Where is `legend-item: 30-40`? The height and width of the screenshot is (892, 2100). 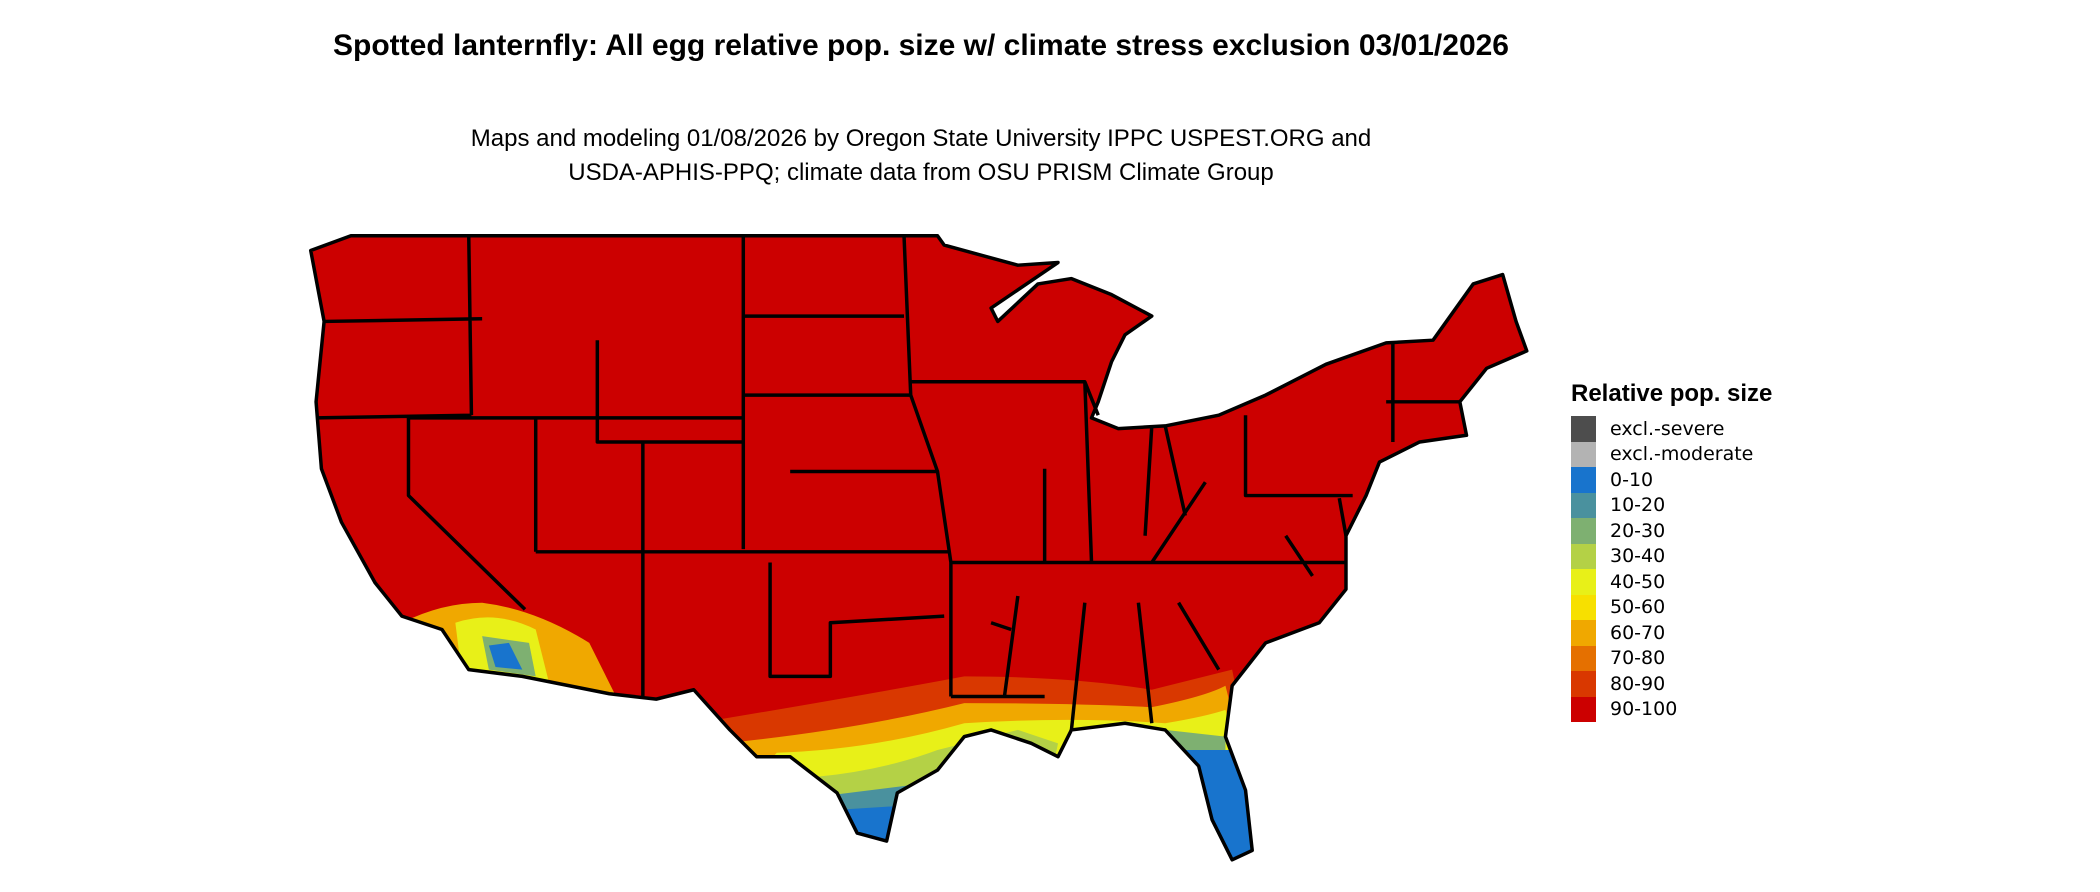 legend-item: 30-40 is located at coordinates (1671, 556).